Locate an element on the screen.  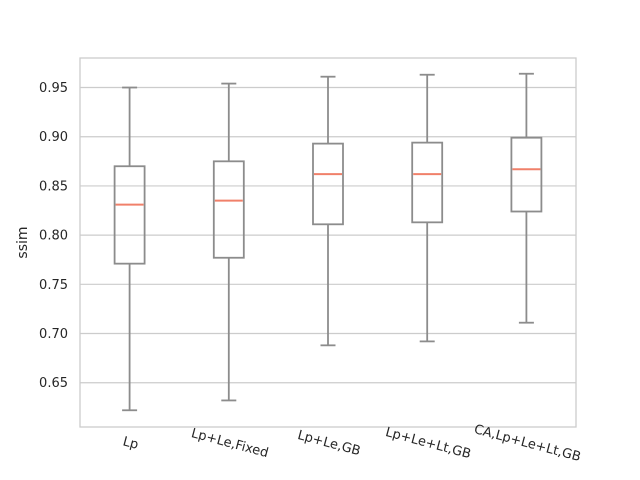
y-tick-label: 0.75 is located at coordinates (53, 285).